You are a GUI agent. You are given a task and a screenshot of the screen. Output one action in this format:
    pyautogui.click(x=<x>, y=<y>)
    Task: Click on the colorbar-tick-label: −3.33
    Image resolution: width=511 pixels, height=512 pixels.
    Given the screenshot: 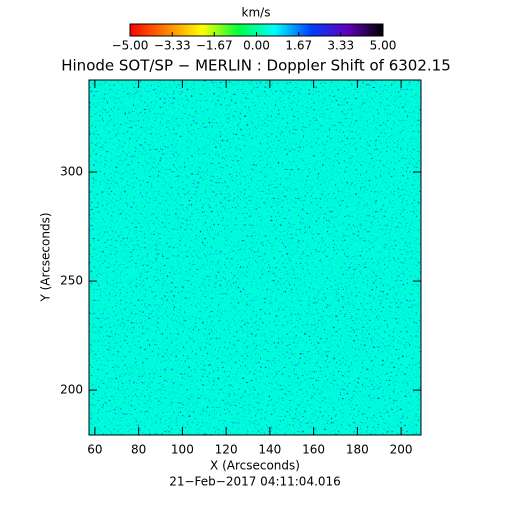 What is the action you would take?
    pyautogui.click(x=172, y=46)
    